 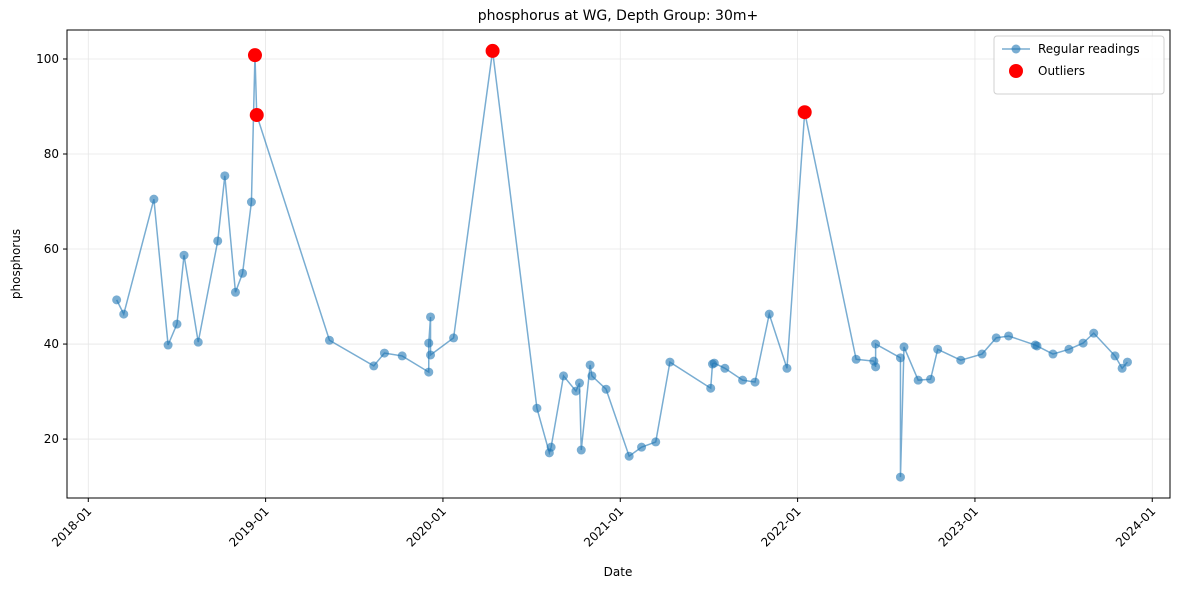 I want to click on y-tick-label: 20, so click(x=51, y=439).